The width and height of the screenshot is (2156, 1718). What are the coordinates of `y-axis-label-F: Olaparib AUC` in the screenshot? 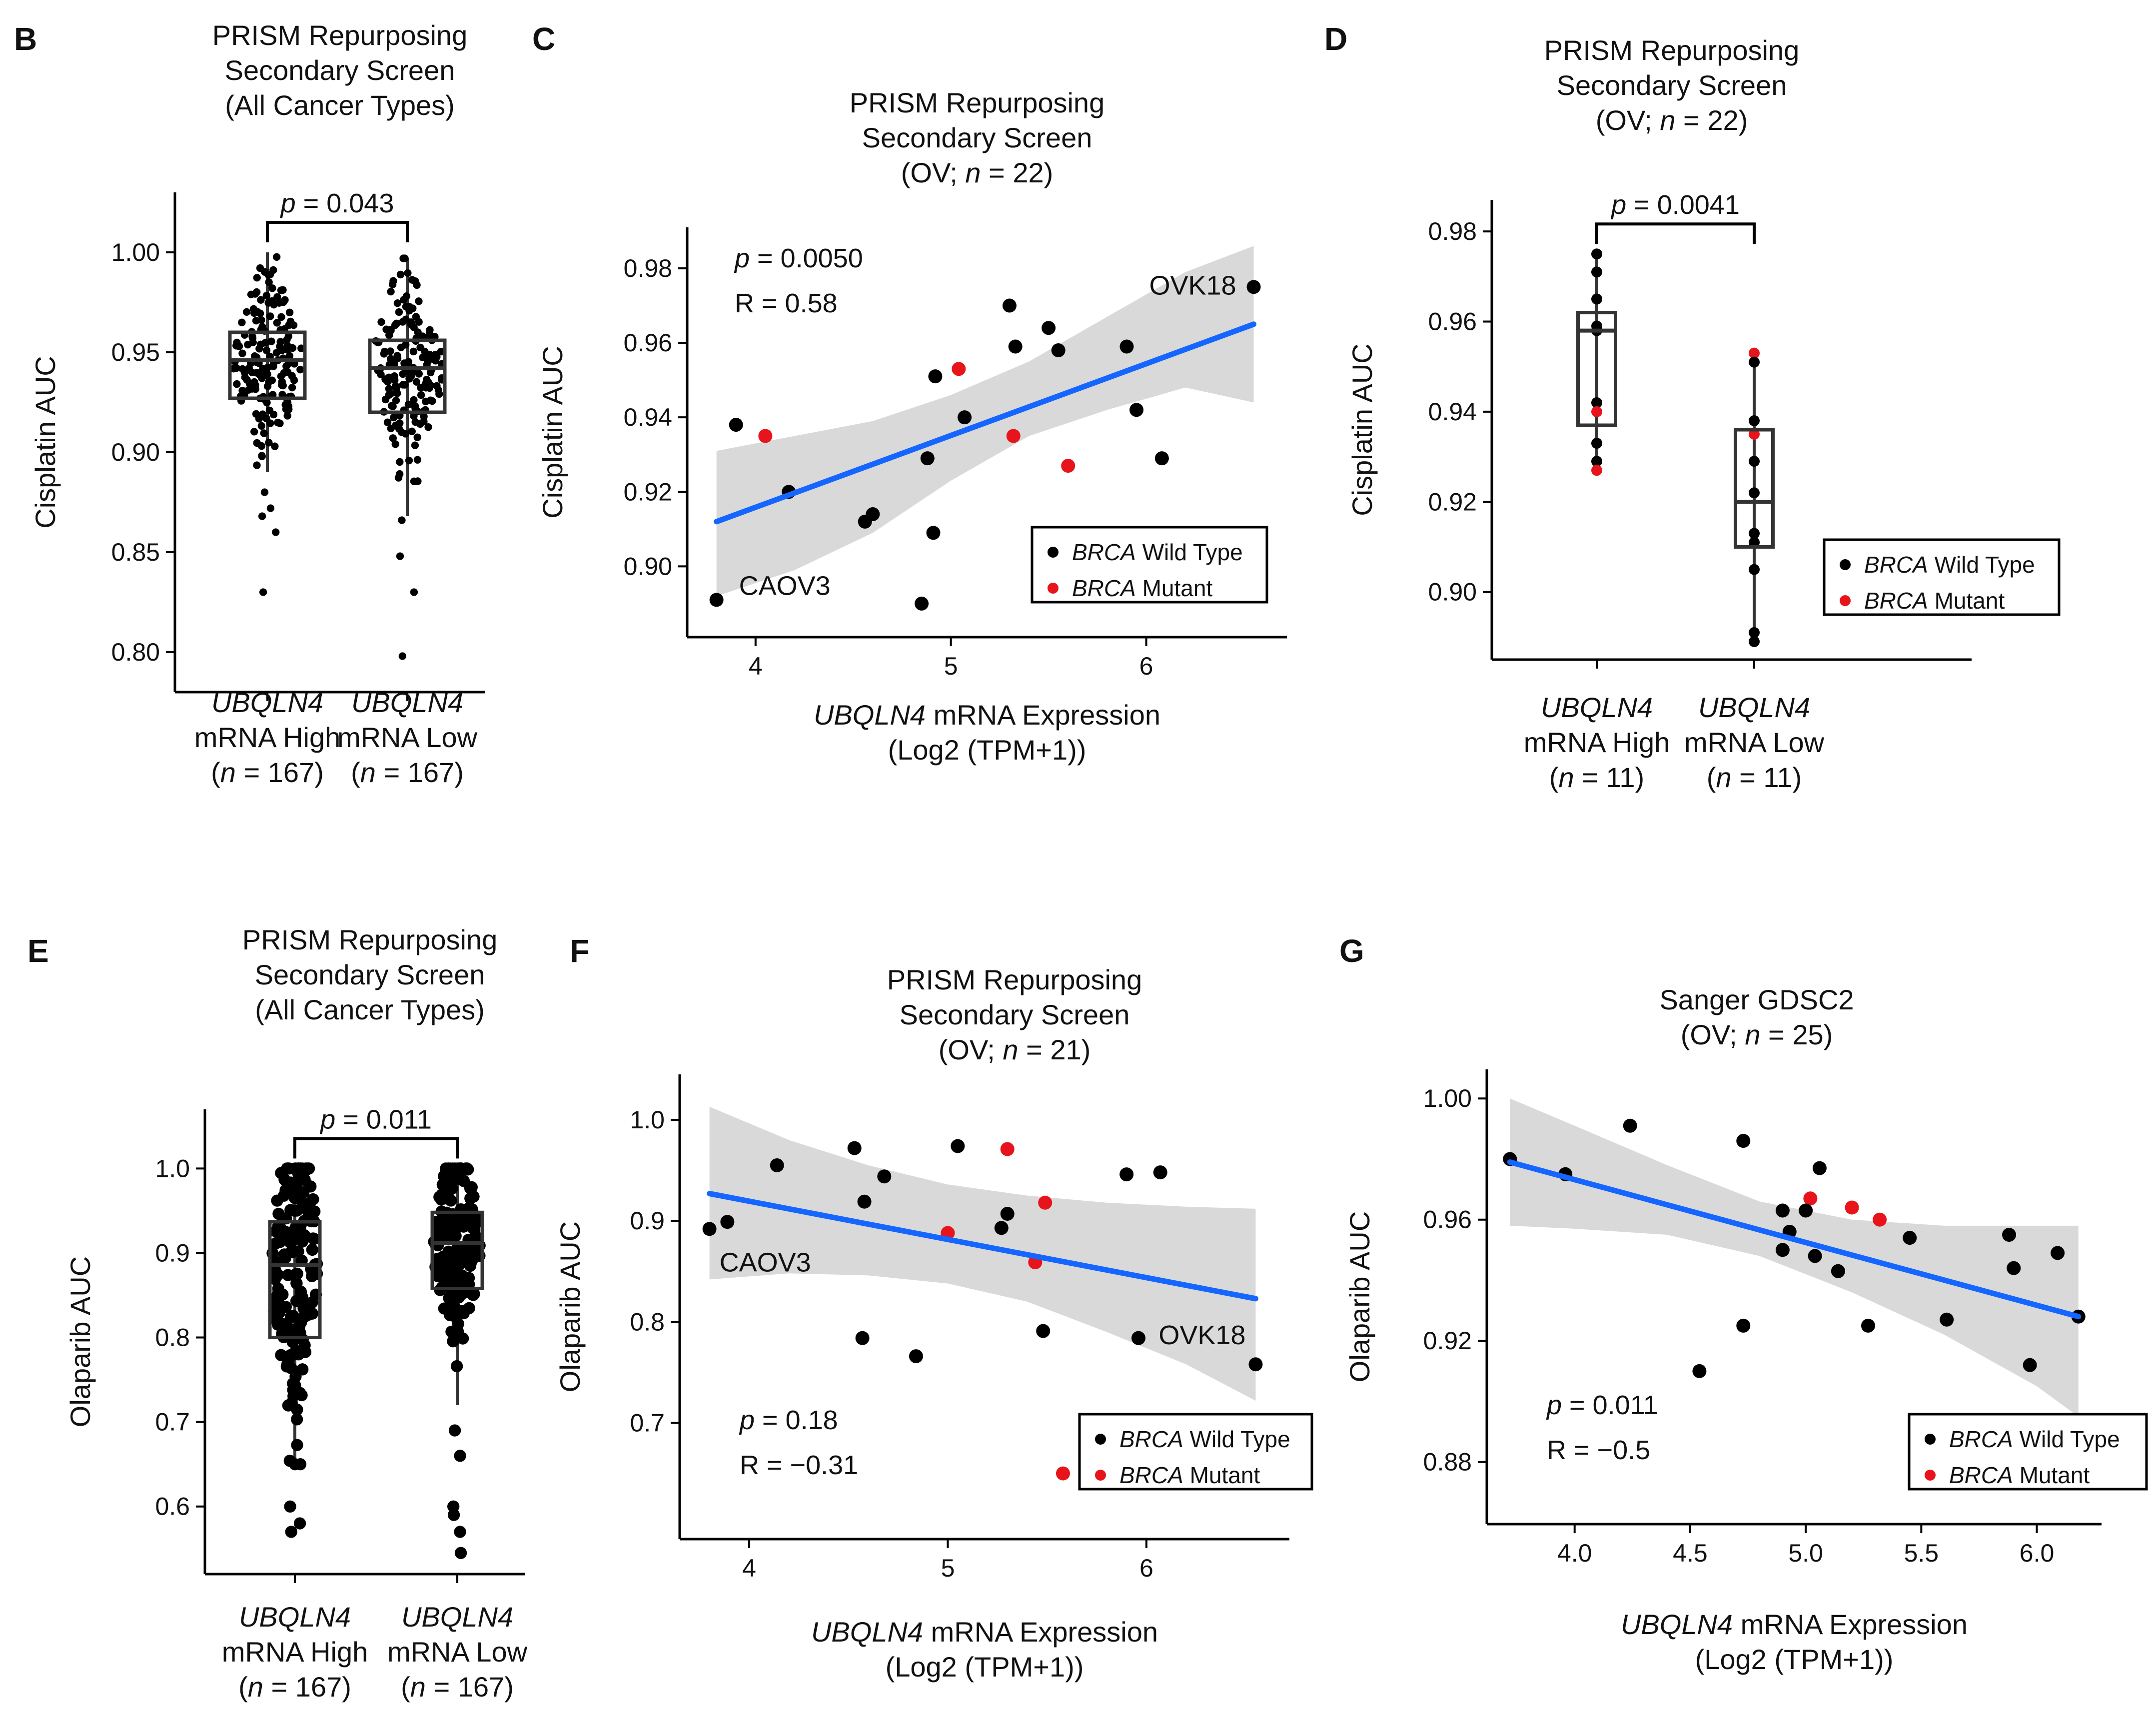 It's located at (570, 1306).